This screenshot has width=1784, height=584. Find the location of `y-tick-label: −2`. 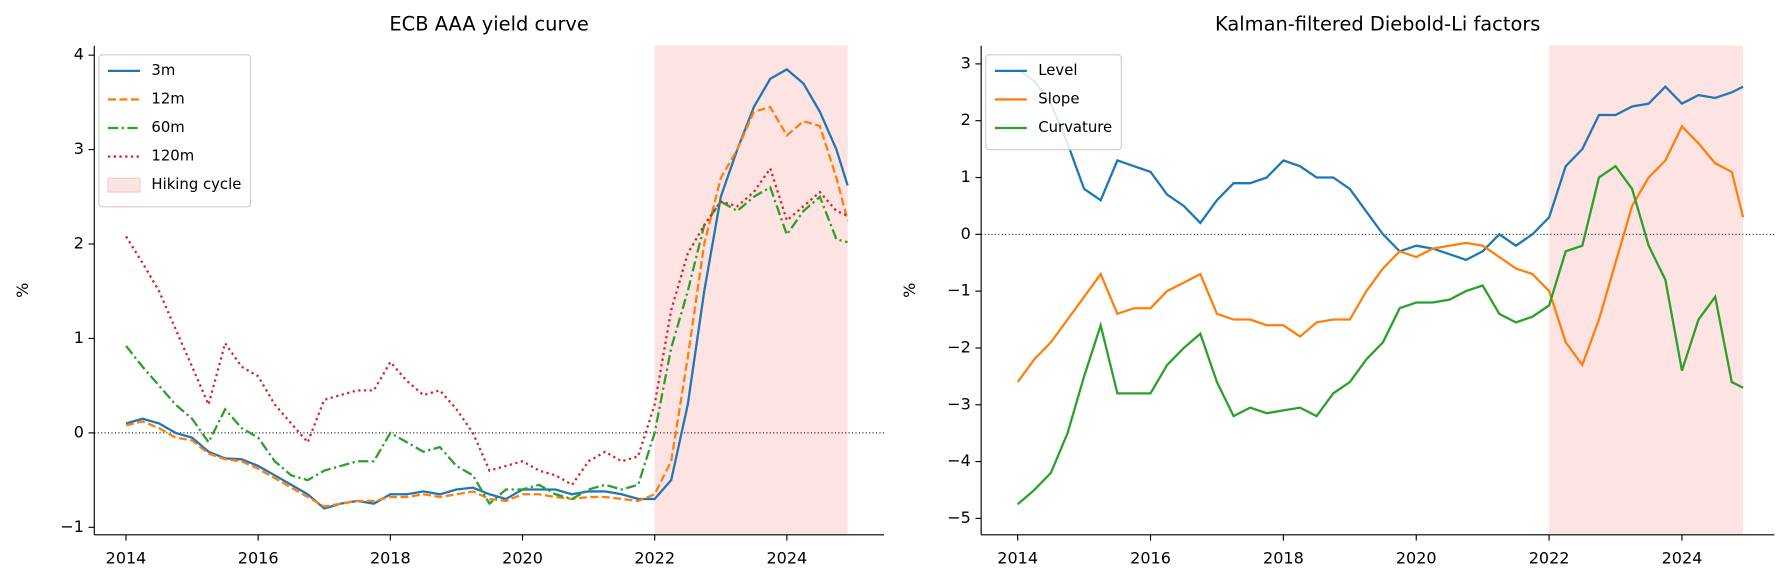

y-tick-label: −2 is located at coordinates (959, 346).